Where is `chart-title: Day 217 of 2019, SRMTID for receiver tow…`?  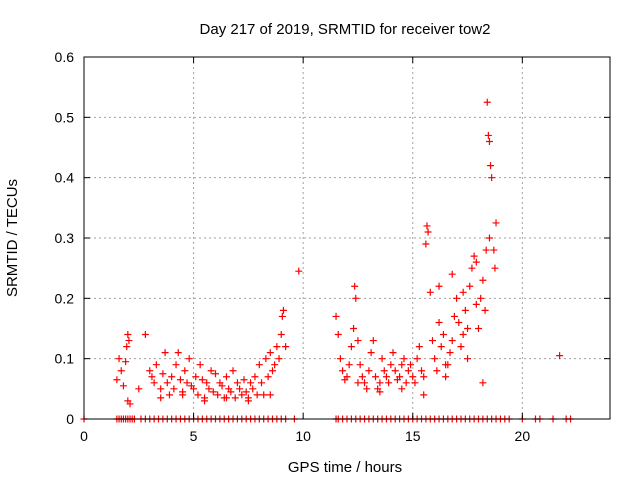
chart-title: Day 217 of 2019, SRMTID for receiver tow… is located at coordinates (345, 29).